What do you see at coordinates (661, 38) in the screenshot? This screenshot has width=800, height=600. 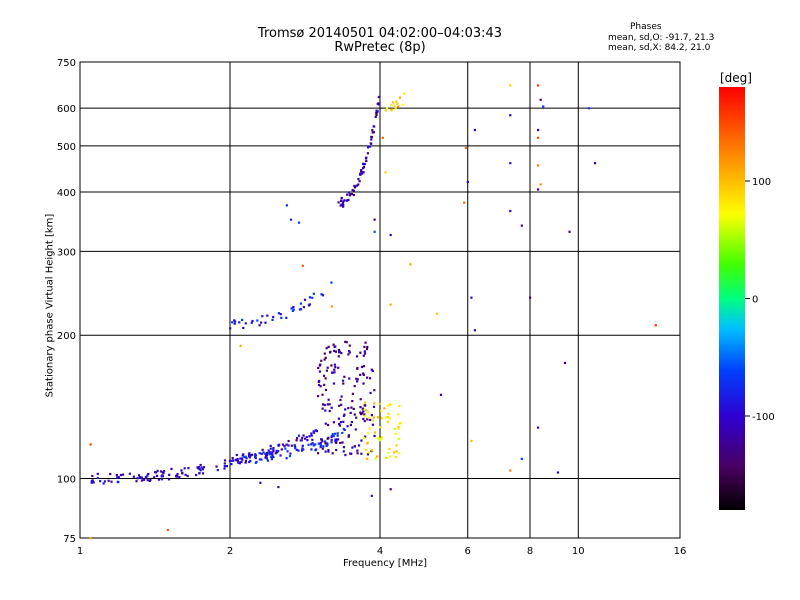 I see `phases-stat-o: mean, sd,O: -91.7, 21.3` at bounding box center [661, 38].